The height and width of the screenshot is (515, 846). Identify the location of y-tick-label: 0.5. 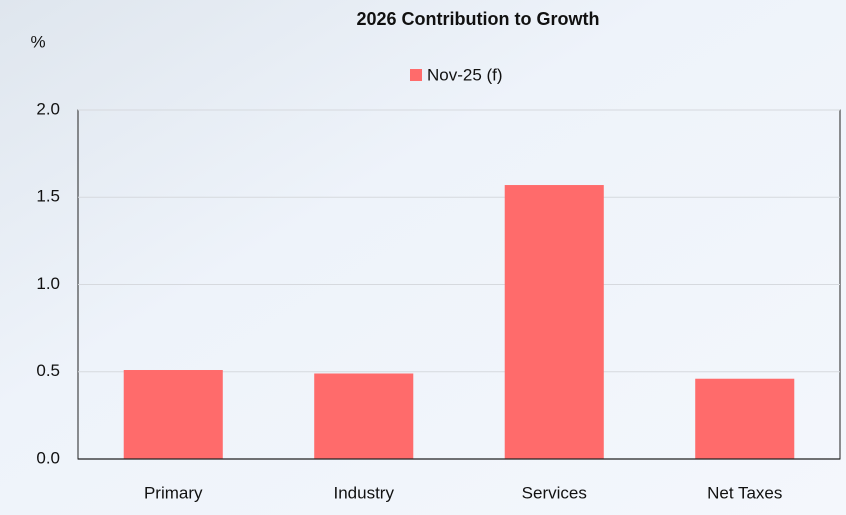
(48, 370).